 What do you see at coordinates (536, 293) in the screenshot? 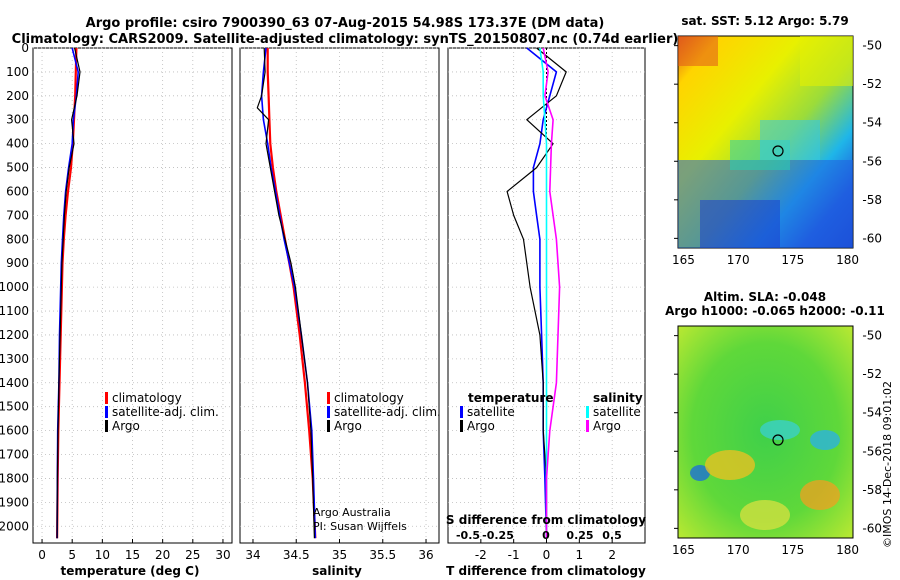
I see `series-line-temperature-argo` at bounding box center [536, 293].